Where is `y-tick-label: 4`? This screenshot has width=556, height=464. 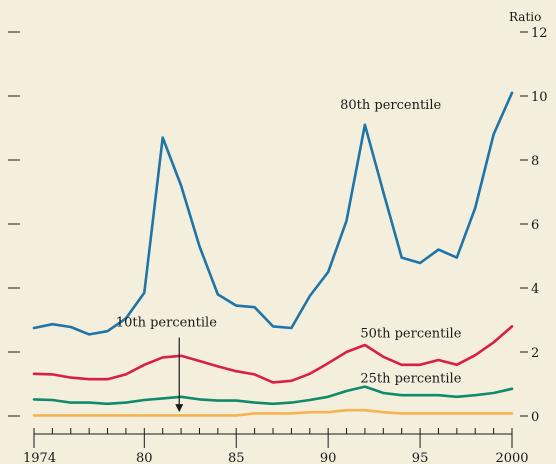
y-tick-label: 4 is located at coordinates (535, 289).